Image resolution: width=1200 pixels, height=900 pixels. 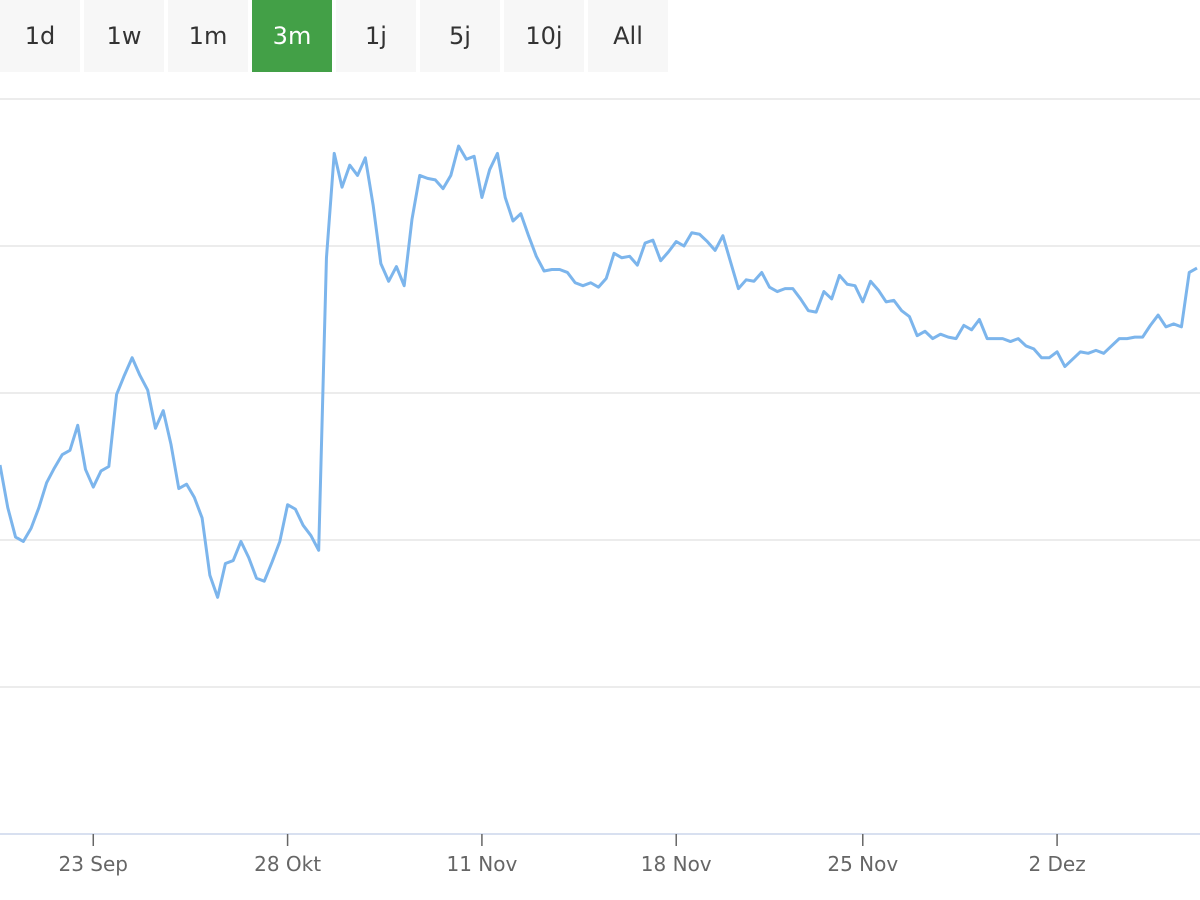 I want to click on range-button: 1w, so click(x=124, y=36).